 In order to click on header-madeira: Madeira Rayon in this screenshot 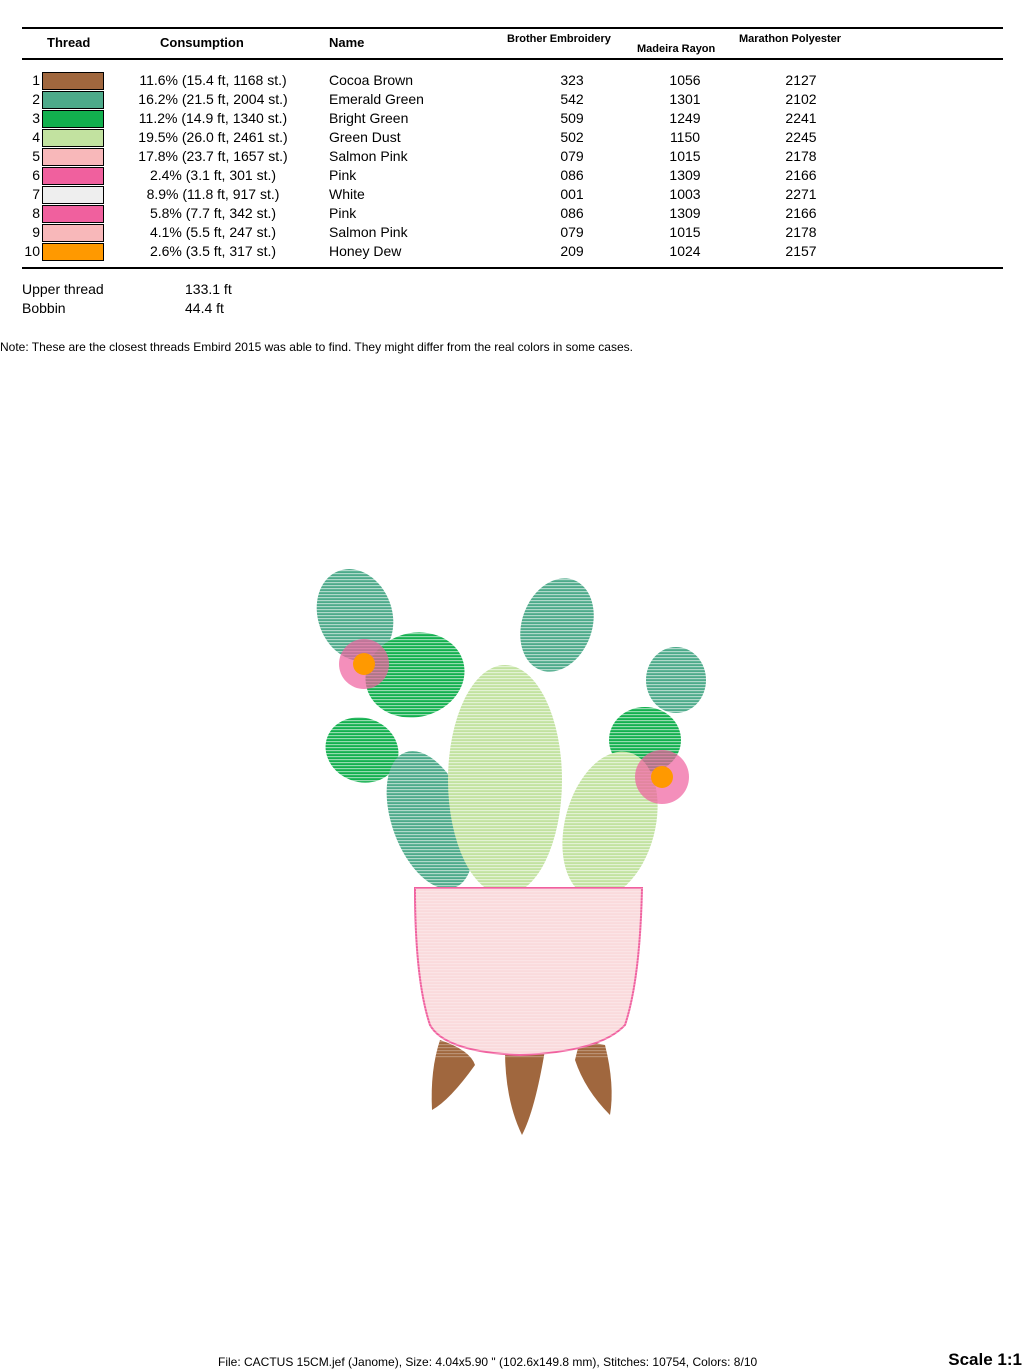, I will do `click(676, 49)`.